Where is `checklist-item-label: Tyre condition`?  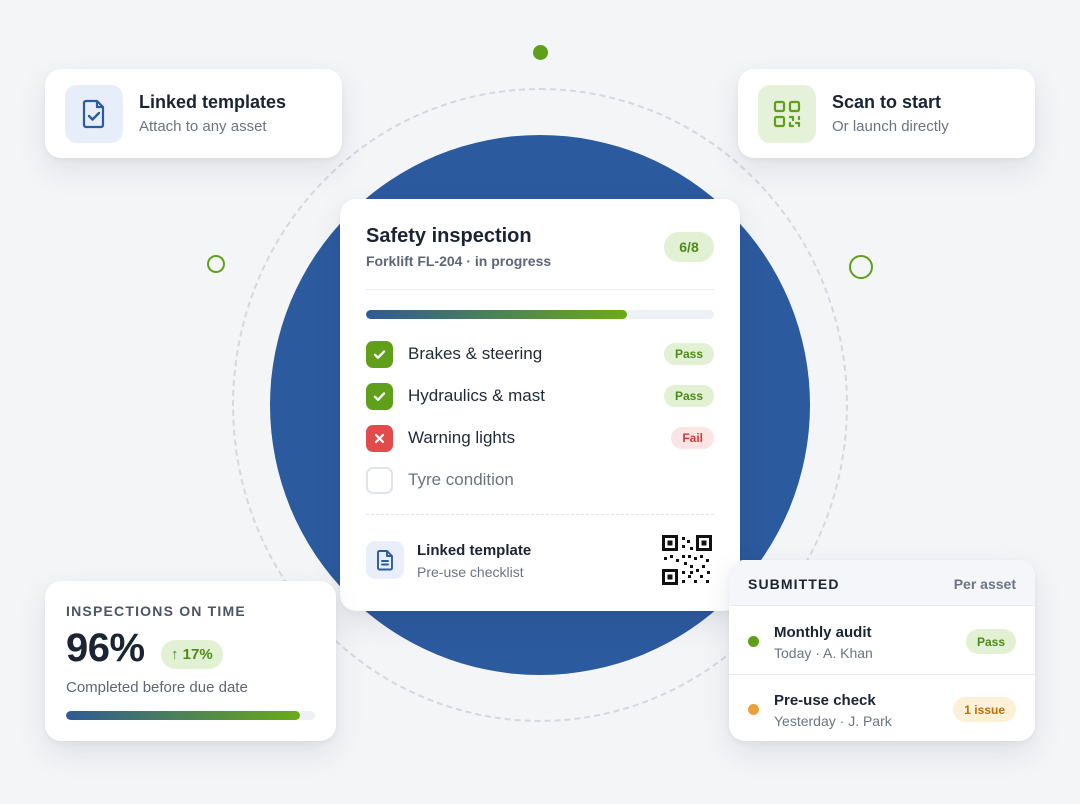 checklist-item-label: Tyre condition is located at coordinates (461, 479).